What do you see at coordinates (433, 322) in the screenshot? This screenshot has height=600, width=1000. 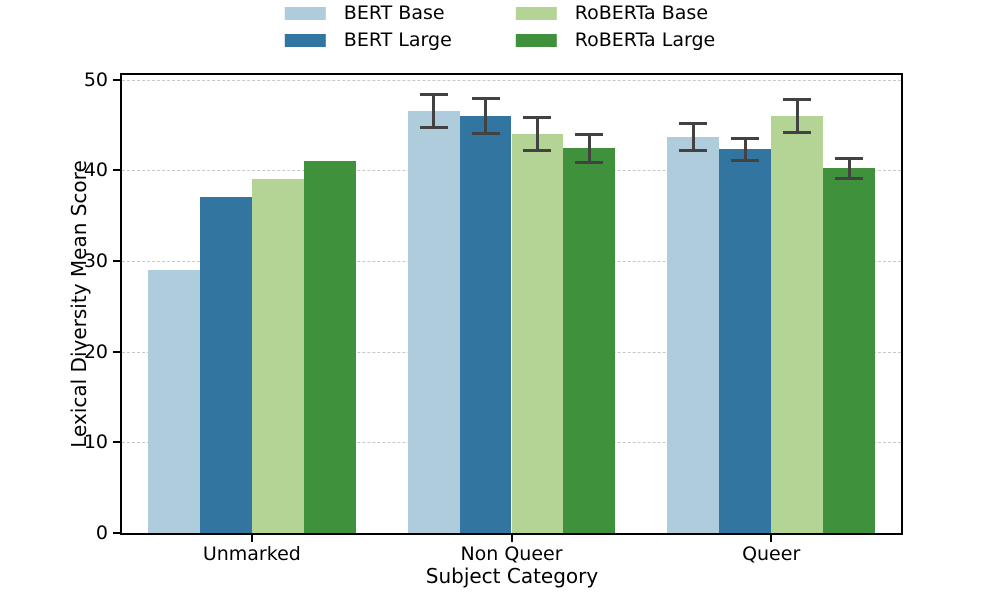 I see `bar-bert-base-non-queer` at bounding box center [433, 322].